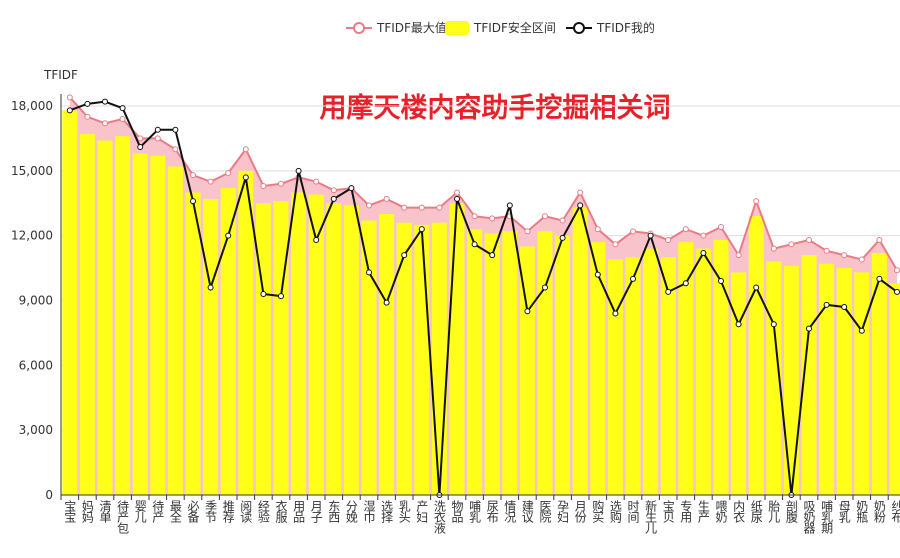 The image size is (900, 558). I want to click on x-tick-label: 乳头, so click(404, 511).